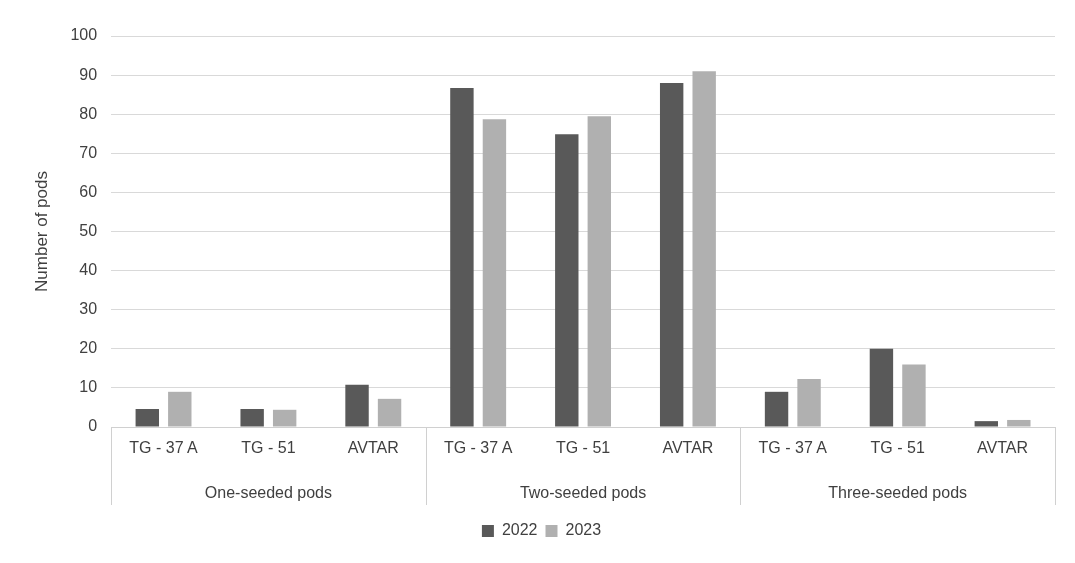  I want to click on y-tick-label: 100, so click(84, 35).